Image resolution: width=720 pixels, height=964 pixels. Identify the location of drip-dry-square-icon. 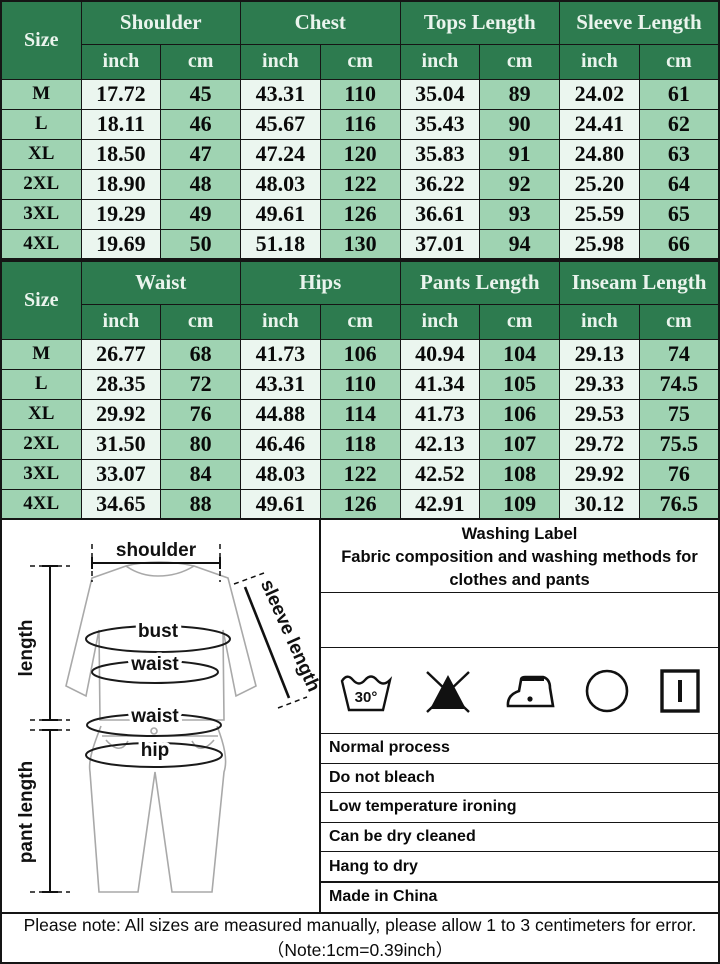
(680, 691).